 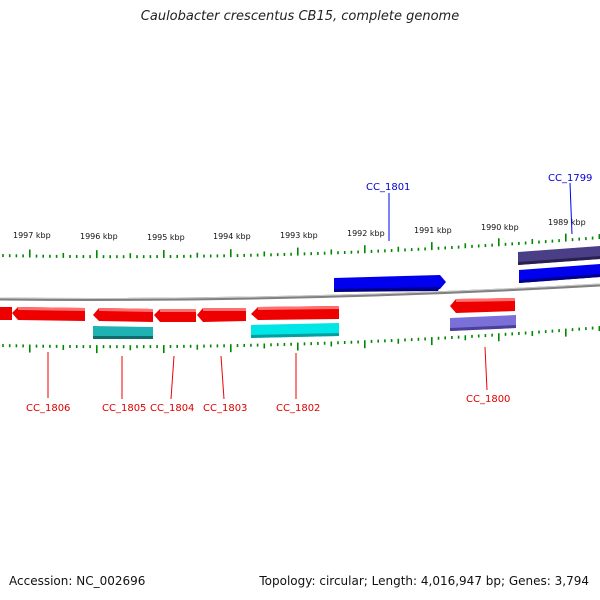 What do you see at coordinates (123, 332) in the screenshot?
I see `gene-cc-1805-feature` at bounding box center [123, 332].